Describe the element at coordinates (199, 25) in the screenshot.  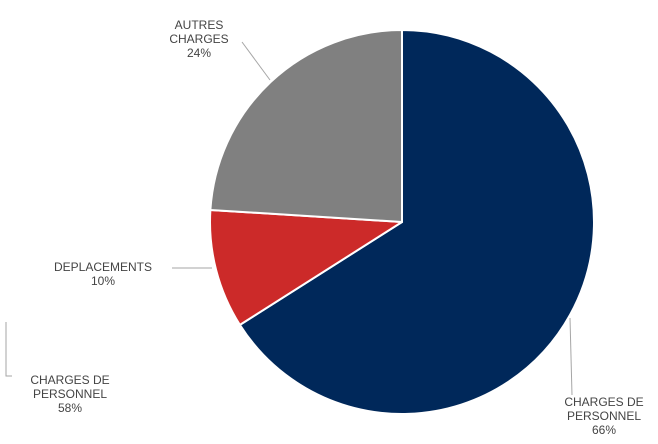
I see `slice-category-label-autres-charges: AUTRES` at that location.